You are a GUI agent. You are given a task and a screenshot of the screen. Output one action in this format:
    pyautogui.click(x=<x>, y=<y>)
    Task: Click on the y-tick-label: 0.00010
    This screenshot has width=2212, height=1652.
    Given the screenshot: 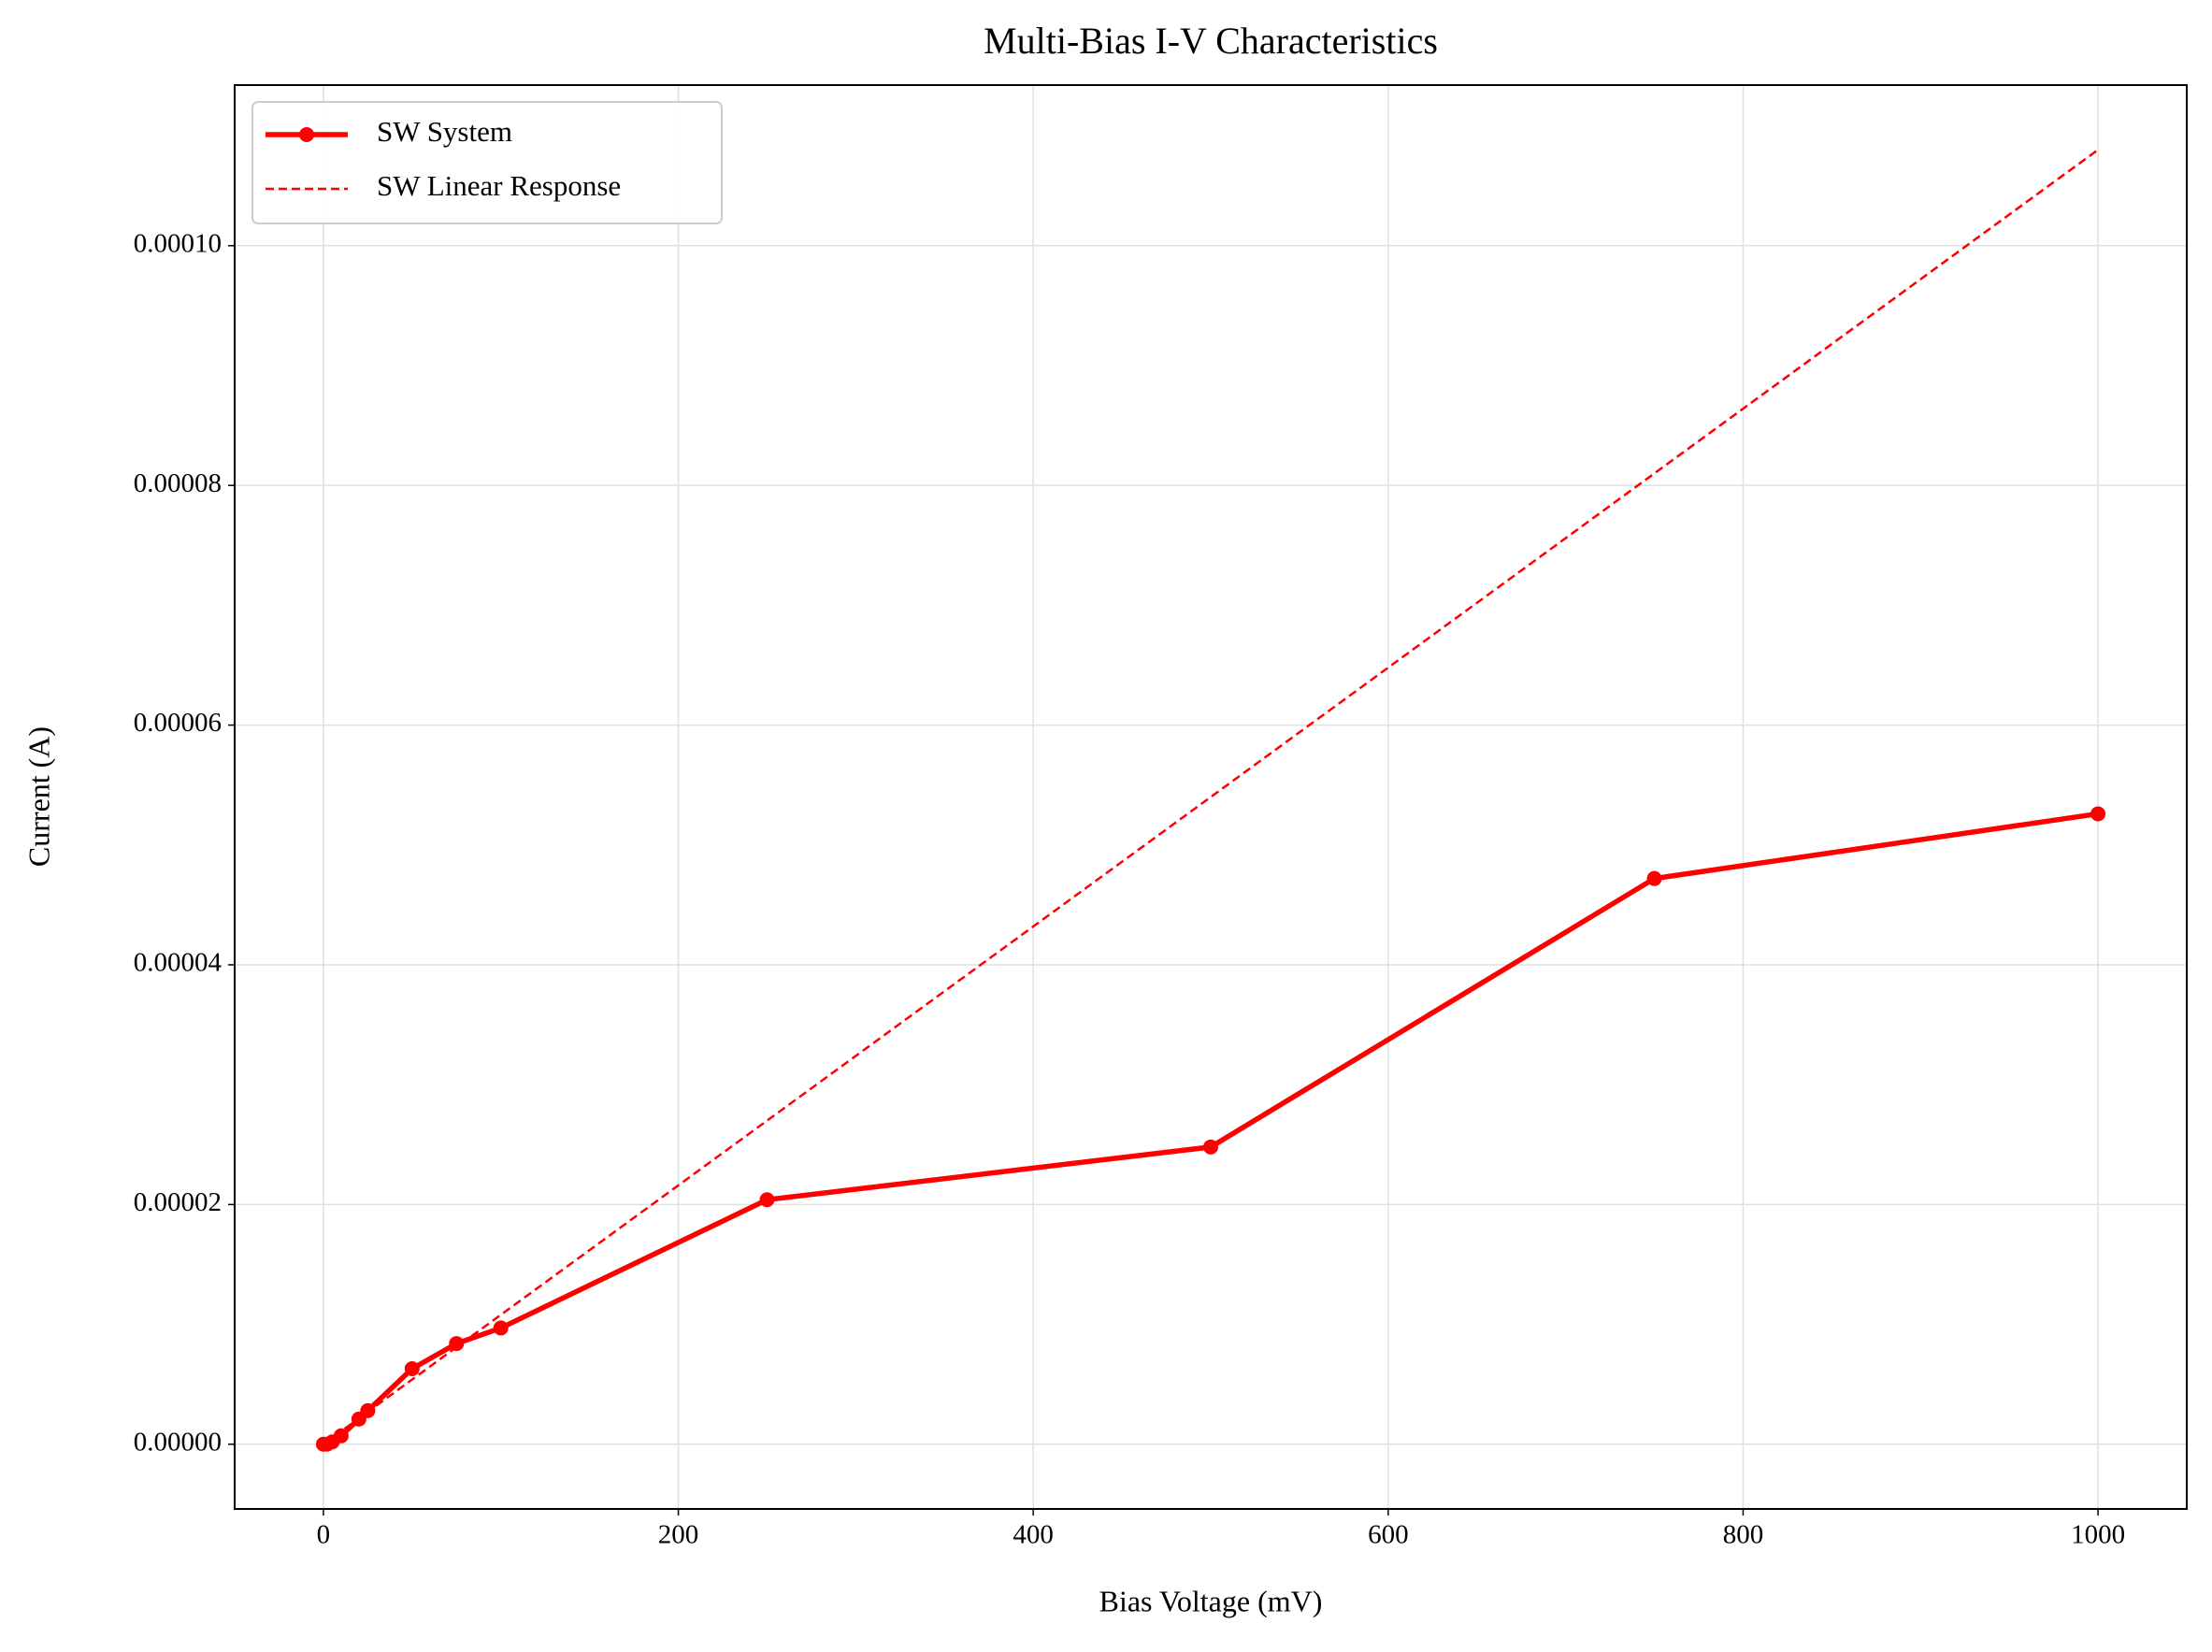 What is the action you would take?
    pyautogui.click(x=178, y=243)
    